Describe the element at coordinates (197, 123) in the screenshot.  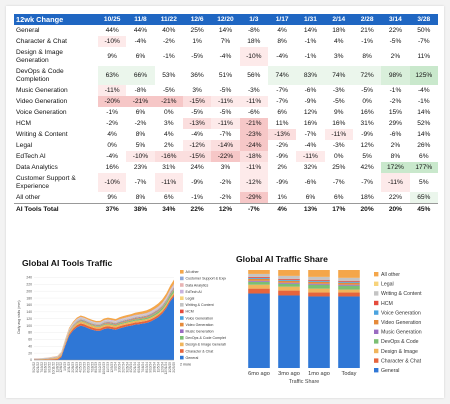
I see `table-cell: -13%` at that location.